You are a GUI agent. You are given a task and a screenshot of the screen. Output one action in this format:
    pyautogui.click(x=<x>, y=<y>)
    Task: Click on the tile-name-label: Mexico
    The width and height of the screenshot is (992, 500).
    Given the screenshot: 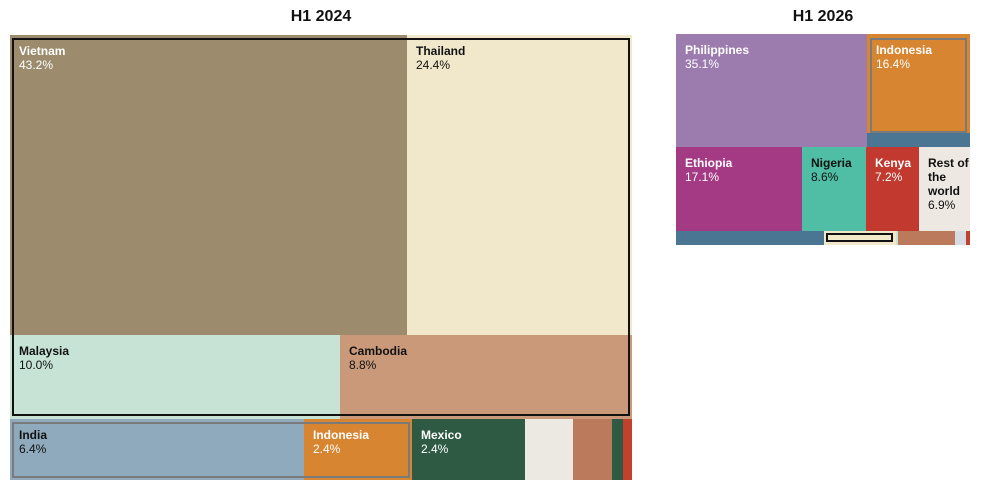 What is the action you would take?
    pyautogui.click(x=441, y=435)
    